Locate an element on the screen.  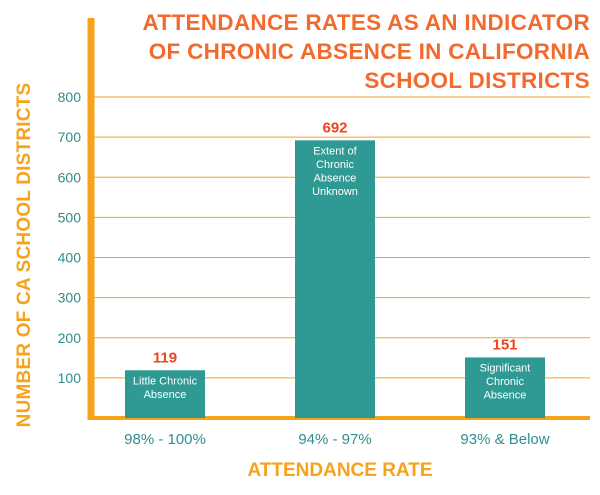
chart-title-line: SCHOOL DISTRICTS is located at coordinates (477, 80).